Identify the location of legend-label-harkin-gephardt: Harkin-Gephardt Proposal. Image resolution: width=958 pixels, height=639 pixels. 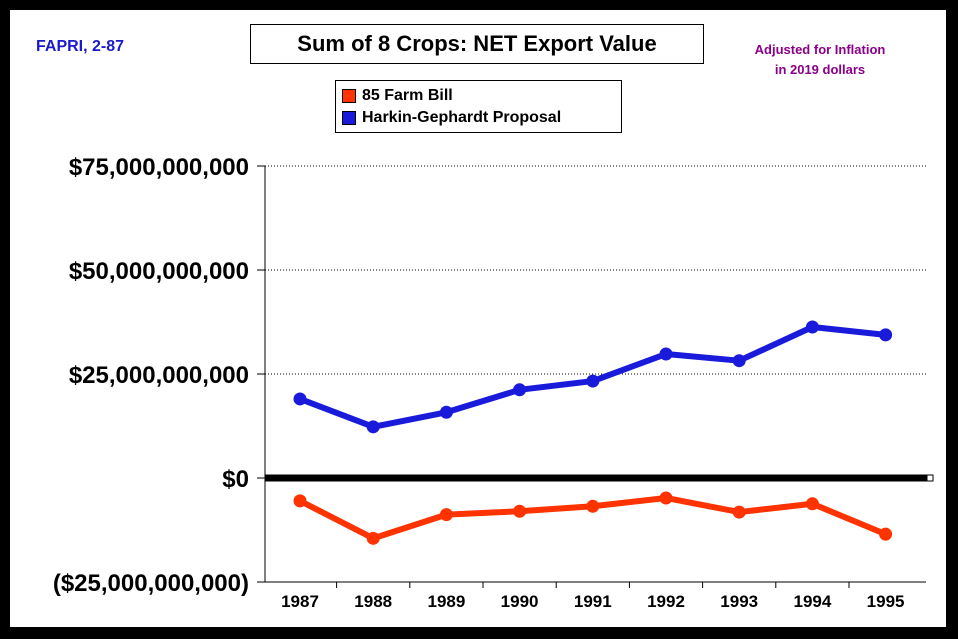
(462, 117).